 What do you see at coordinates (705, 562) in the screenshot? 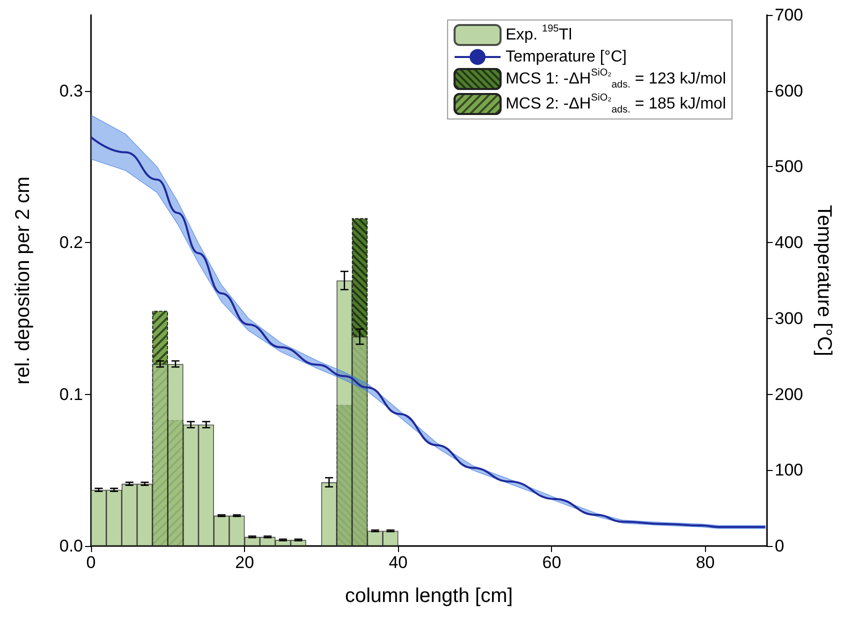
I see `x-tick-label: 80` at bounding box center [705, 562].